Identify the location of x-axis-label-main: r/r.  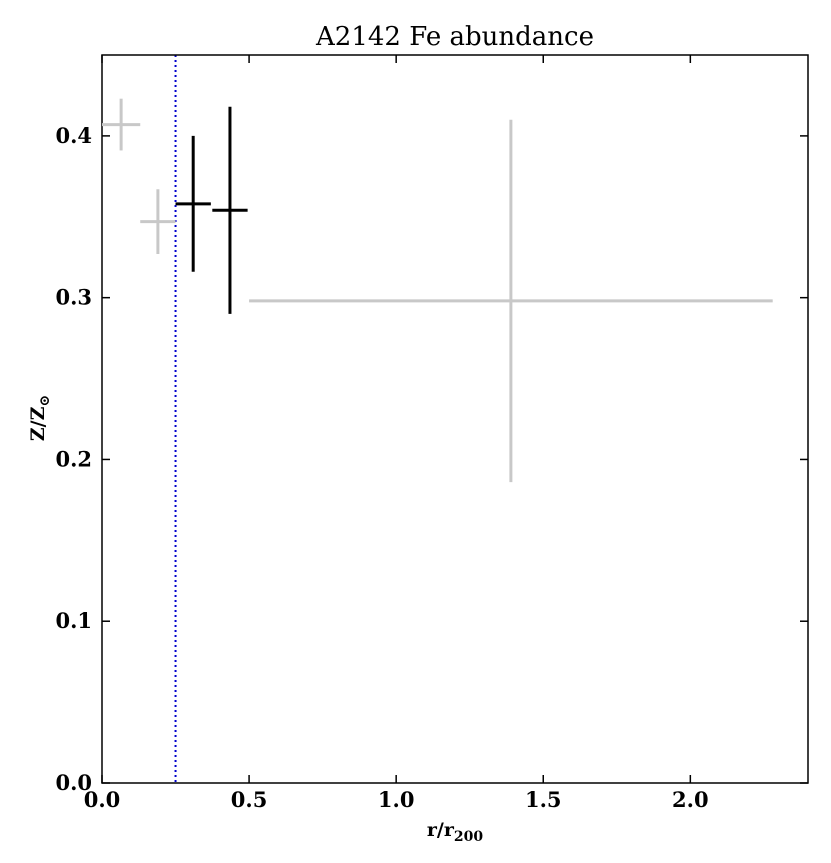
(441, 830).